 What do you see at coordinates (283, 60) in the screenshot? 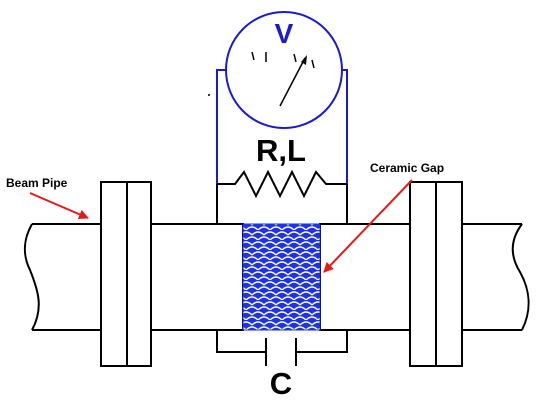
I see `dial-ticks` at bounding box center [283, 60].